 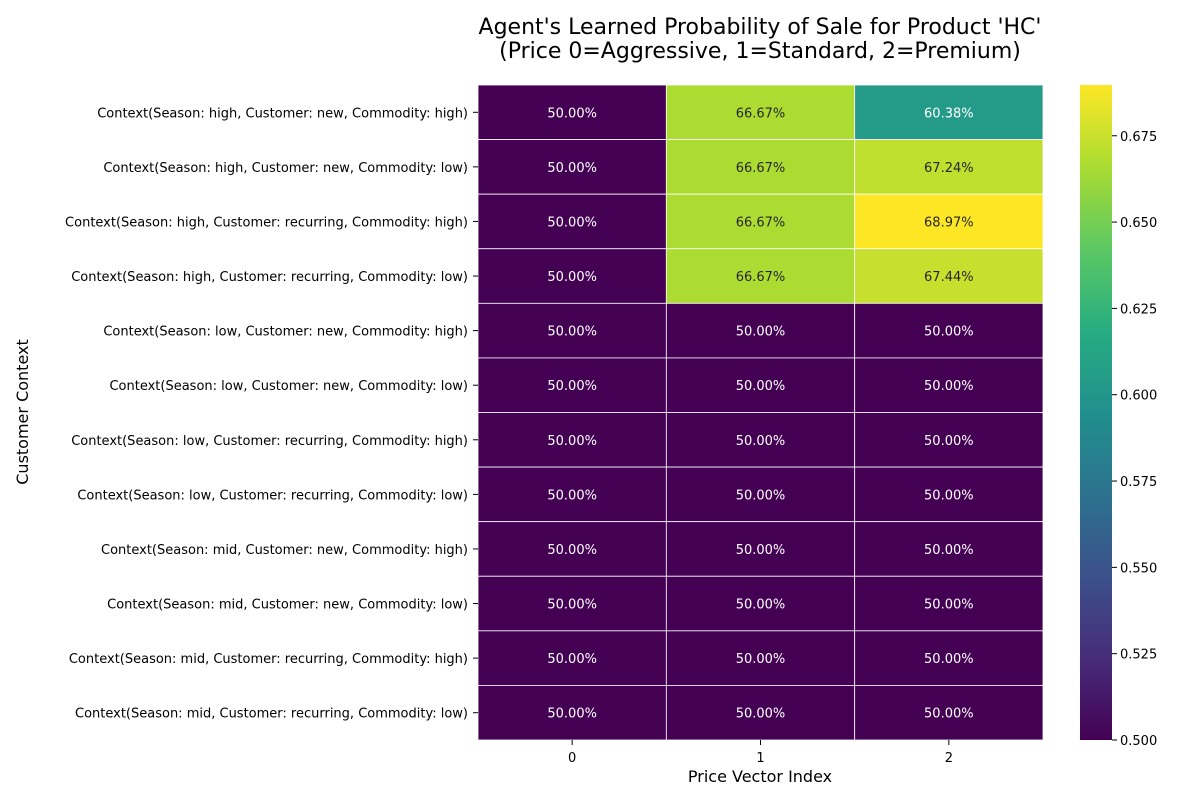 What do you see at coordinates (760, 776) in the screenshot?
I see `x-axis-label: Price Vector Index` at bounding box center [760, 776].